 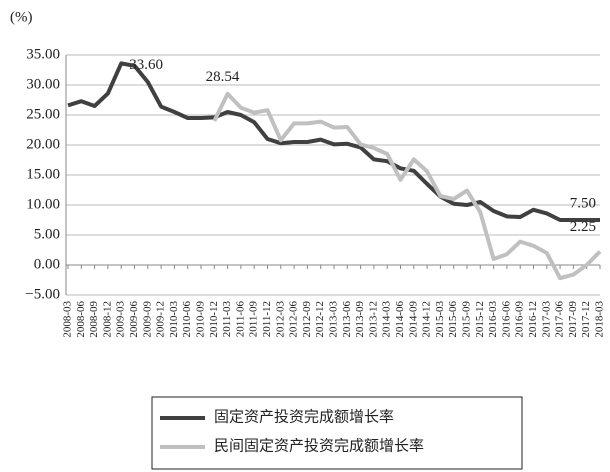 What do you see at coordinates (347, 319) in the screenshot?
I see `x-tick-label: 2013-06` at bounding box center [347, 319].